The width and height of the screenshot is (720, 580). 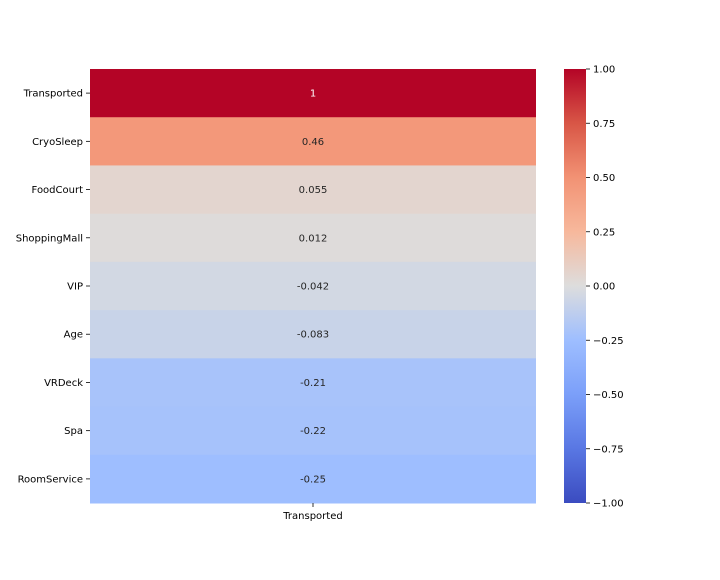 I want to click on cell-annotation: 0.46, so click(x=313, y=142).